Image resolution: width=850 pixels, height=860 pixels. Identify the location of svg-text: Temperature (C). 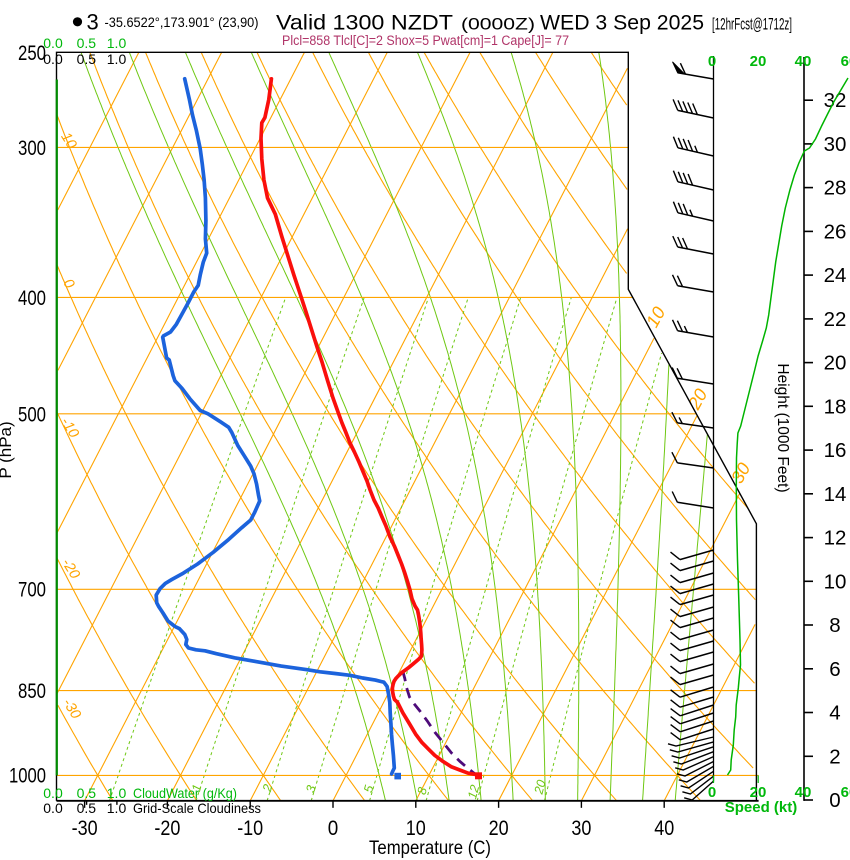
(430, 848).